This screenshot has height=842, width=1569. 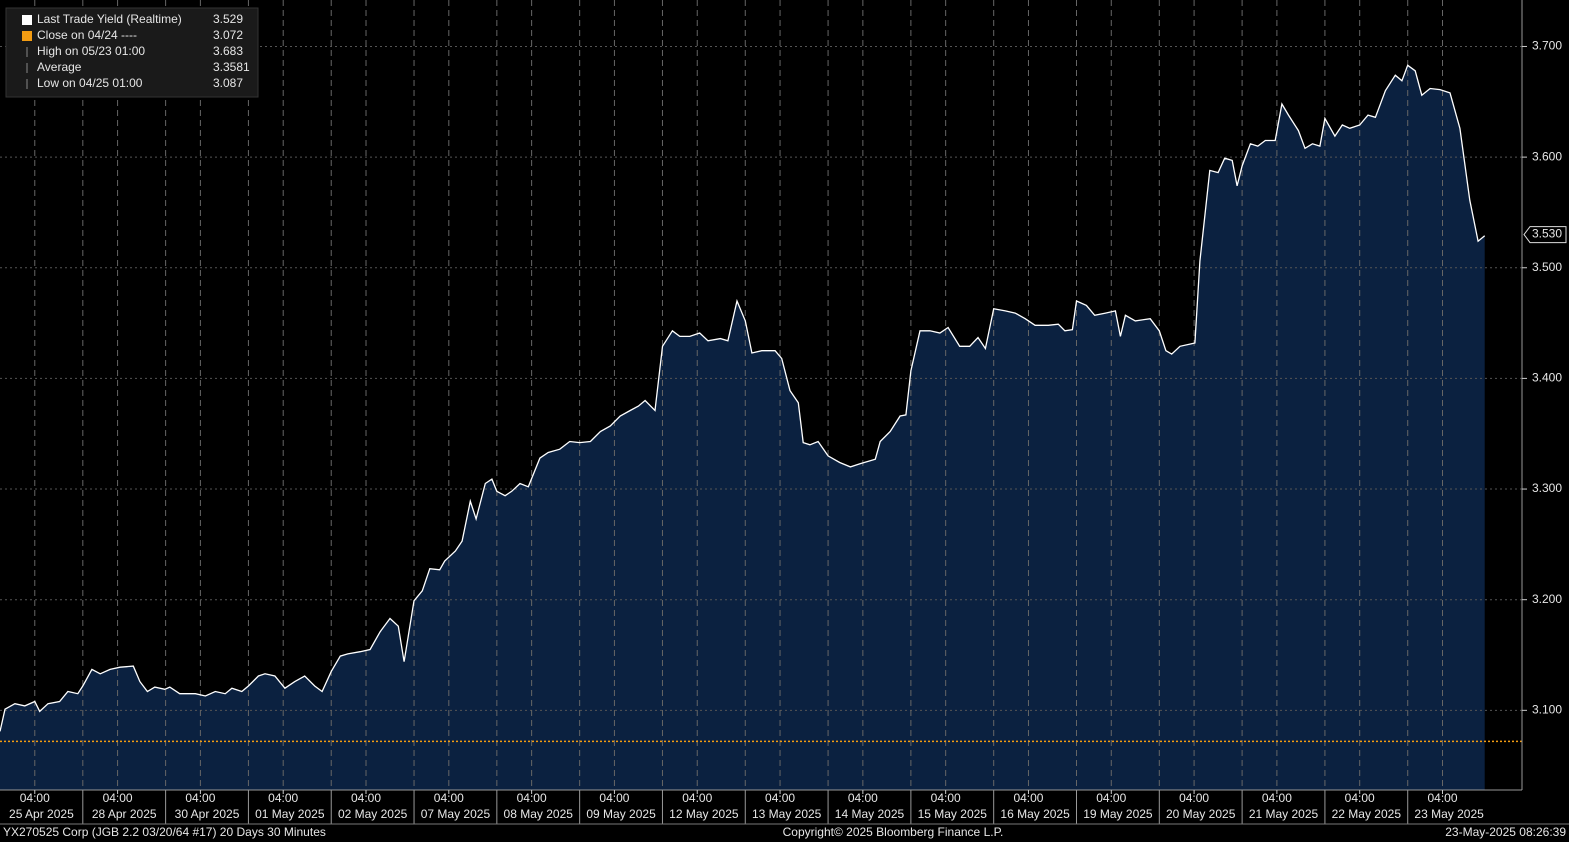 What do you see at coordinates (41, 814) in the screenshot?
I see `x-category-label: 25 Apr 2025` at bounding box center [41, 814].